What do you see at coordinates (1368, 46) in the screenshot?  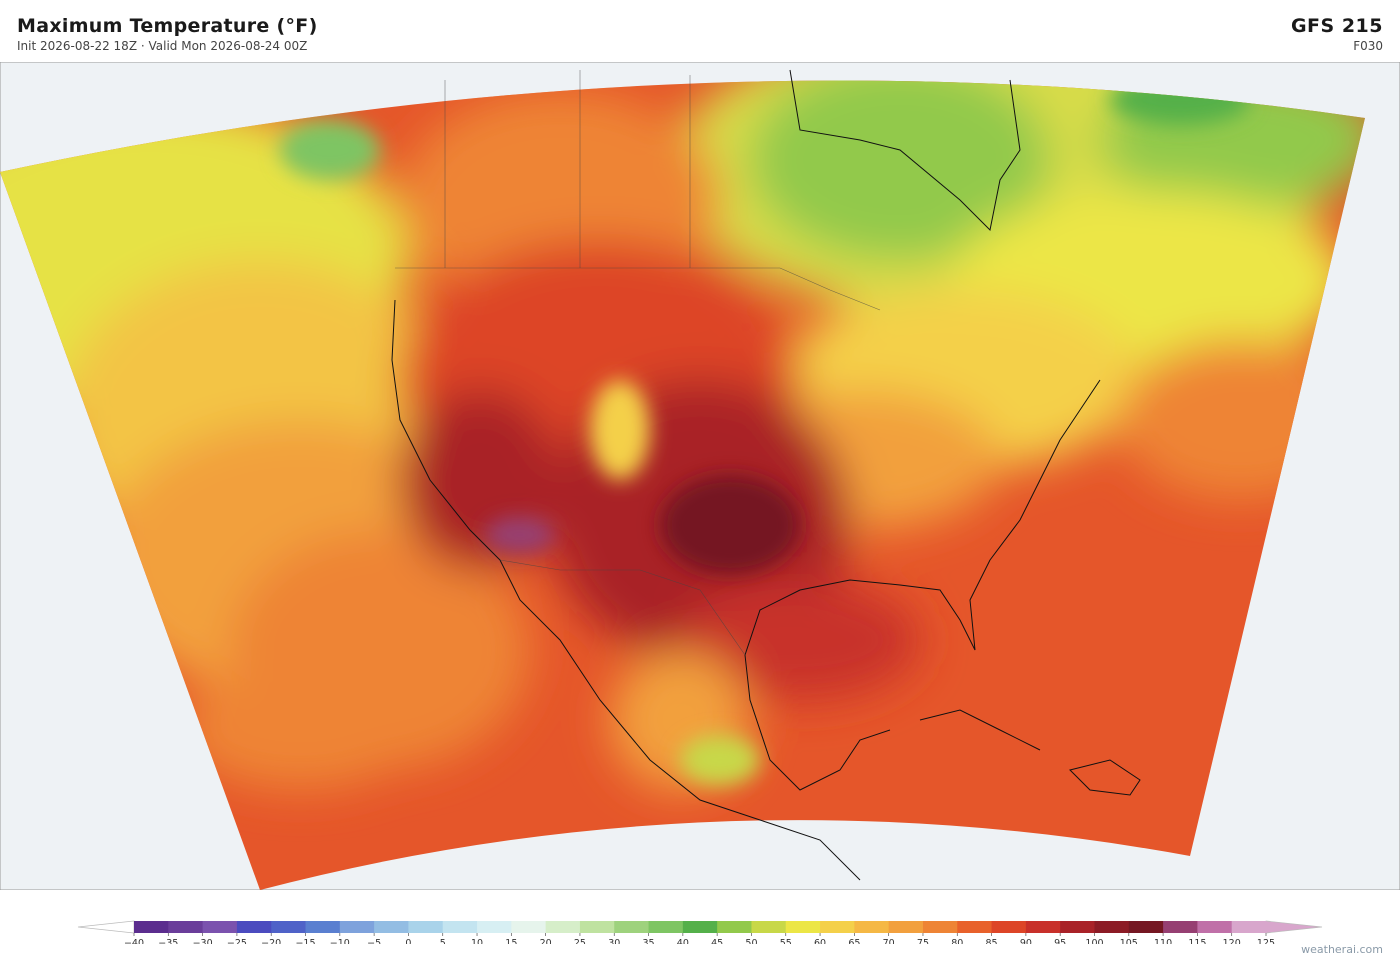 I see `forecast-hour: F030` at bounding box center [1368, 46].